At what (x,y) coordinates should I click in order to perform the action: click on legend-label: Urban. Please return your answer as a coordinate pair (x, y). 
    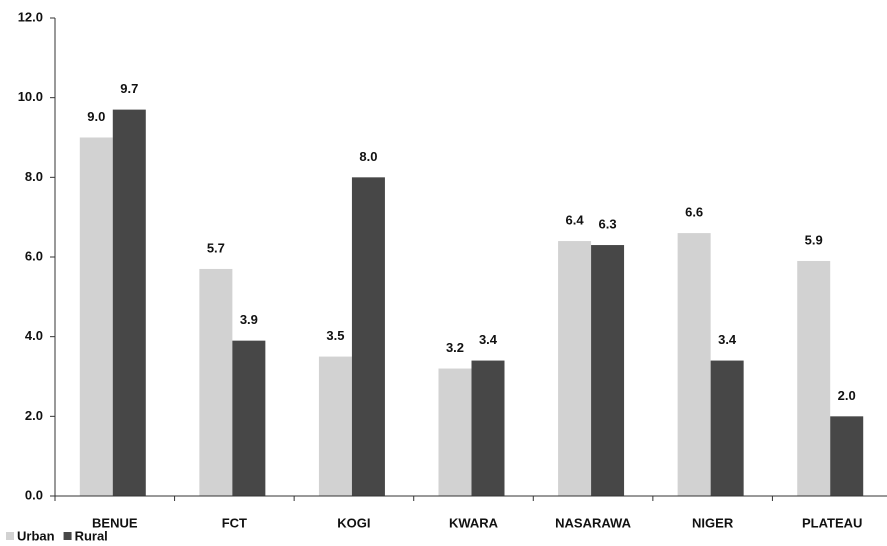
    Looking at the image, I should click on (36, 535).